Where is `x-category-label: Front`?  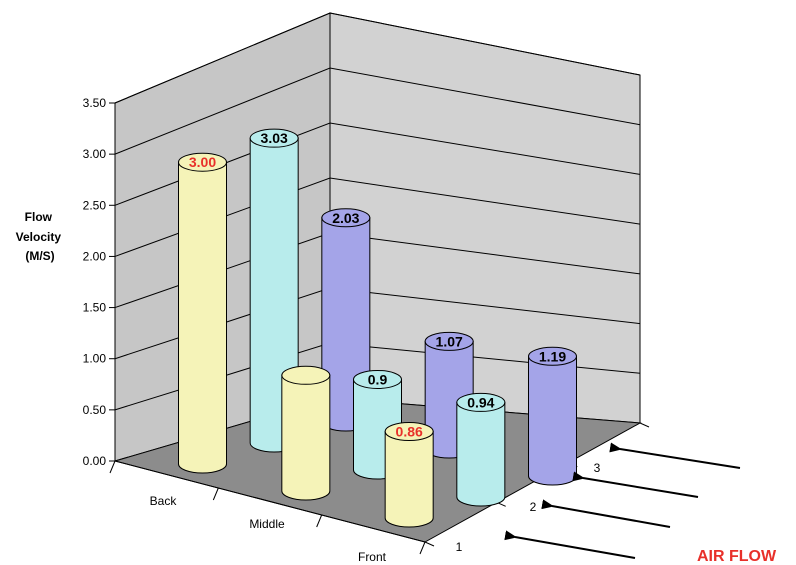
x-category-label: Front is located at coordinates (372, 557).